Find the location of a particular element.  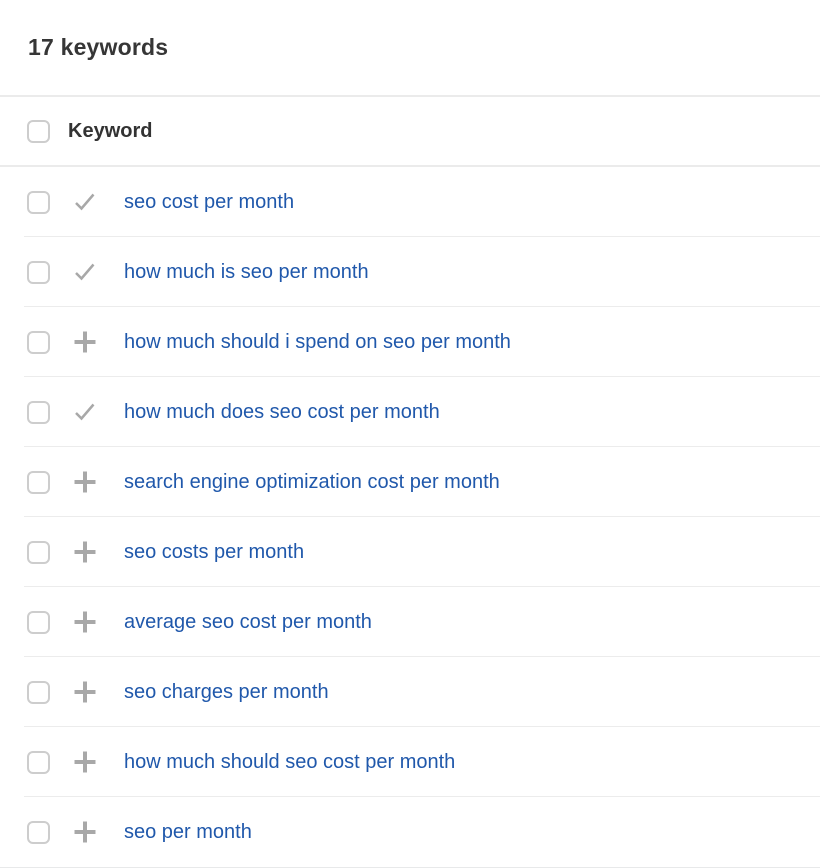

keyword-row: how much should seo cost per month is located at coordinates (410, 762).